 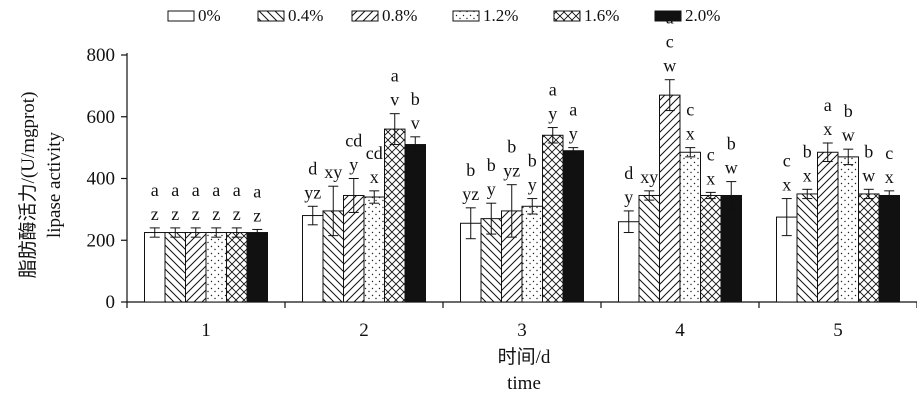 What do you see at coordinates (500, 15) in the screenshot?
I see `legend-label: 1.2%` at bounding box center [500, 15].